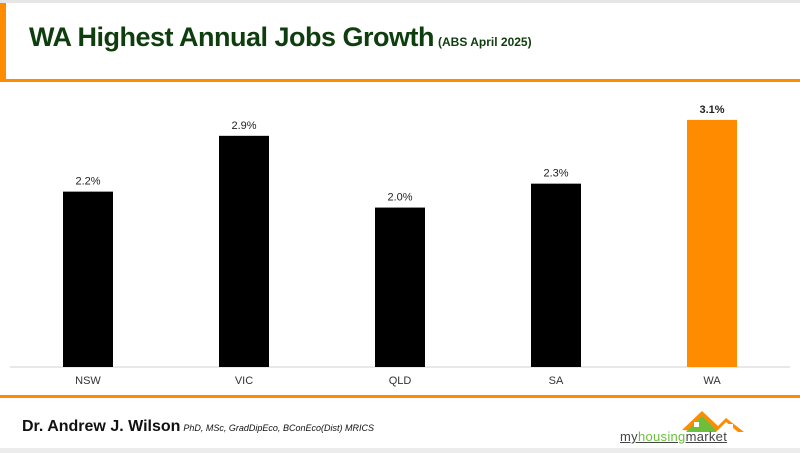 This screenshot has width=800, height=453. What do you see at coordinates (88, 279) in the screenshot?
I see `bar-nsw` at bounding box center [88, 279].